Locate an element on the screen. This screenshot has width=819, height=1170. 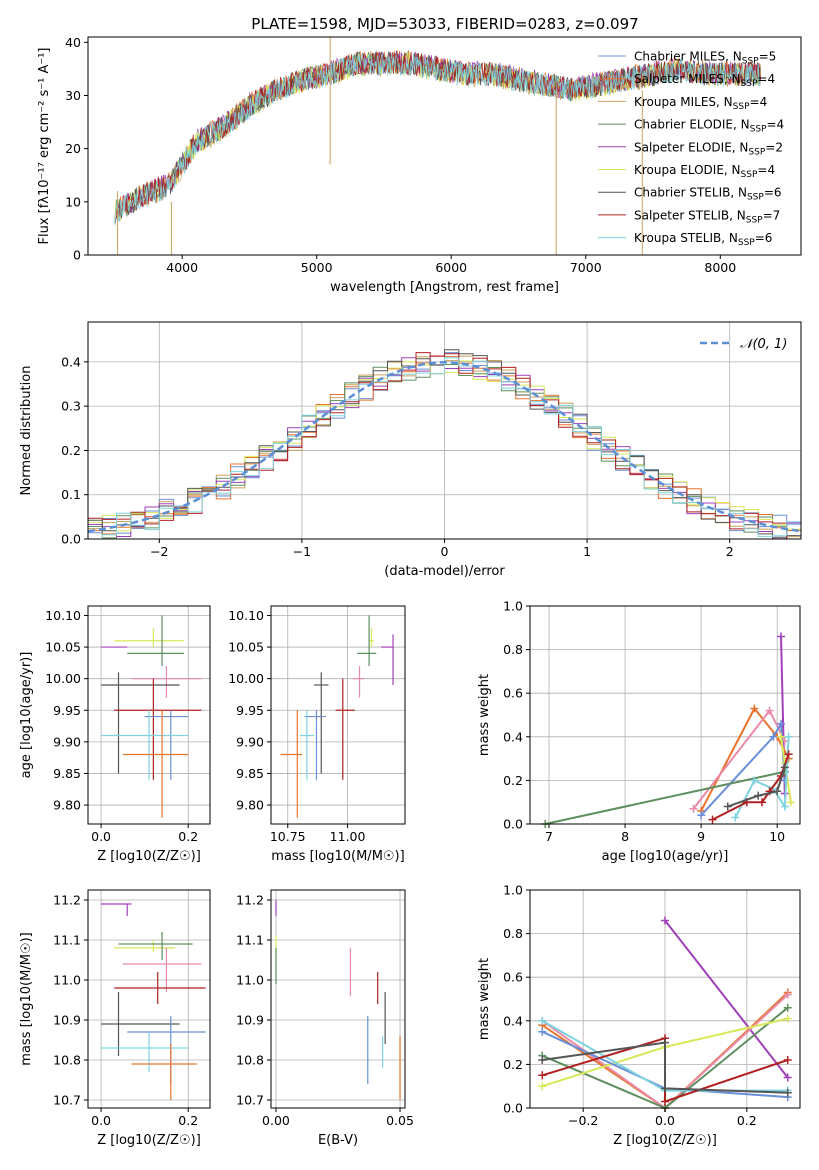
legend-text: Salpeter STELIB, N is located at coordinates (690, 215).